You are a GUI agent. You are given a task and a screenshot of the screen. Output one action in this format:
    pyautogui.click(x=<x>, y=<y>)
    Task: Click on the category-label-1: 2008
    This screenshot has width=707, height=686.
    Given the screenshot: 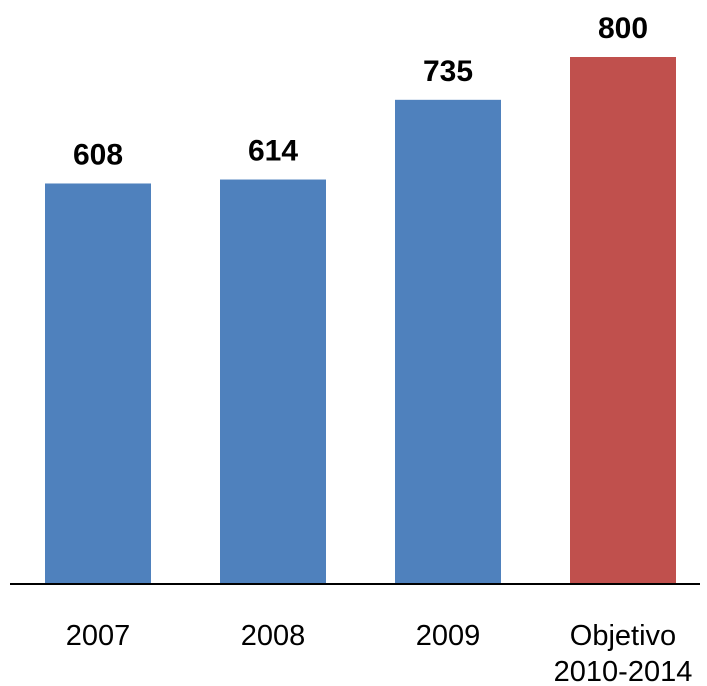 What is the action you would take?
    pyautogui.click(x=273, y=636)
    